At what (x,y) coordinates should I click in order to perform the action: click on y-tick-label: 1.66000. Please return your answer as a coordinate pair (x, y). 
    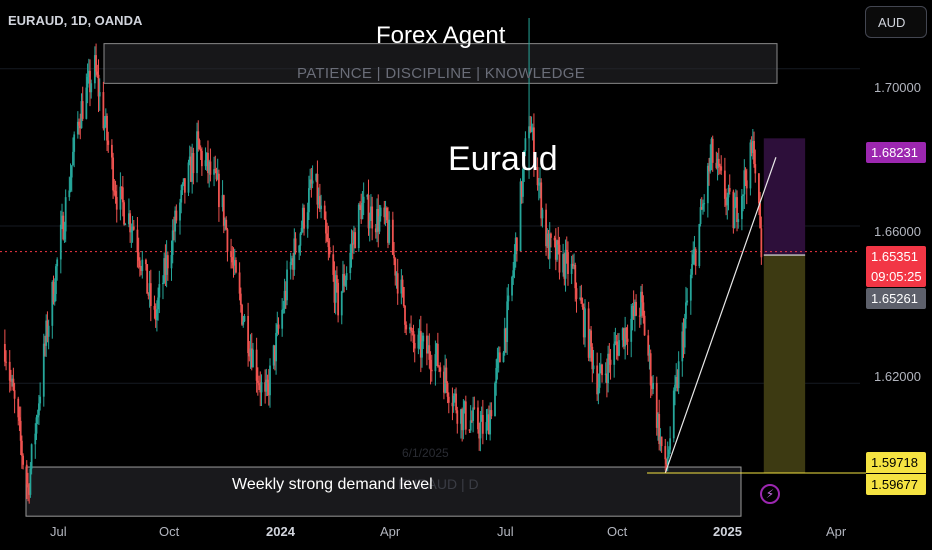
    Looking at the image, I should click on (897, 231).